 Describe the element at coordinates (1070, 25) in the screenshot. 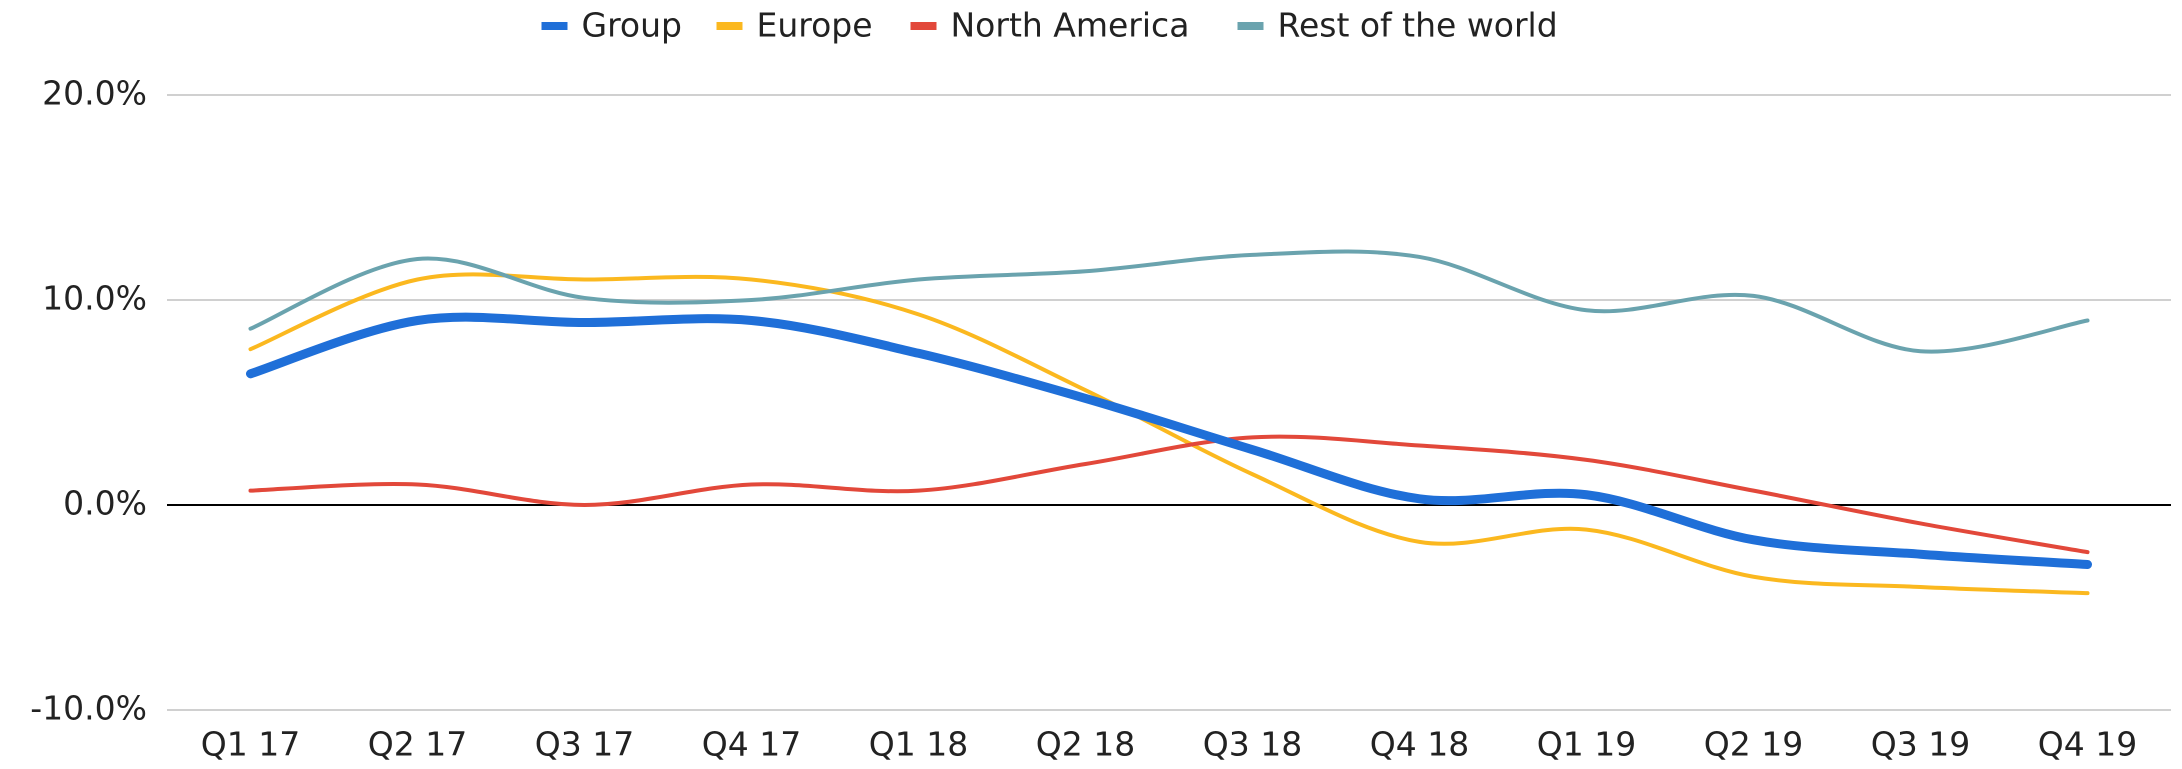

I see `legend-label: North America` at that location.